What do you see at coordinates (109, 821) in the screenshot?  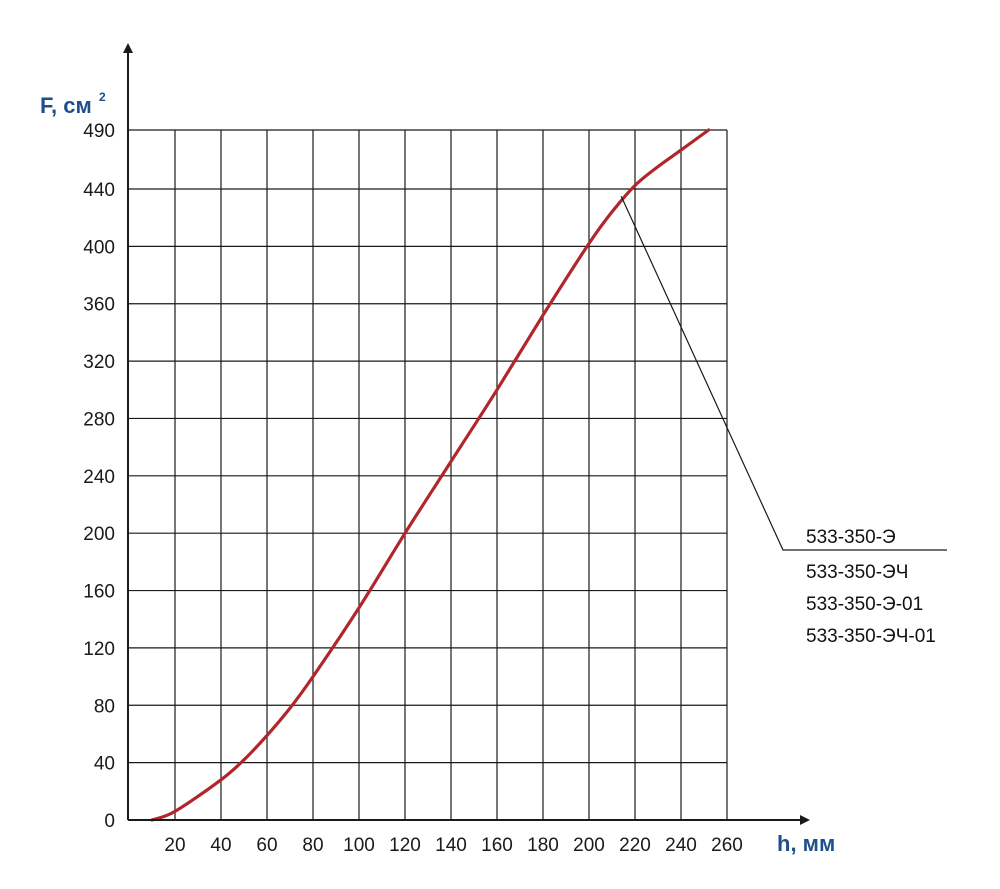 I see `y-tick-label-0: 0` at bounding box center [109, 821].